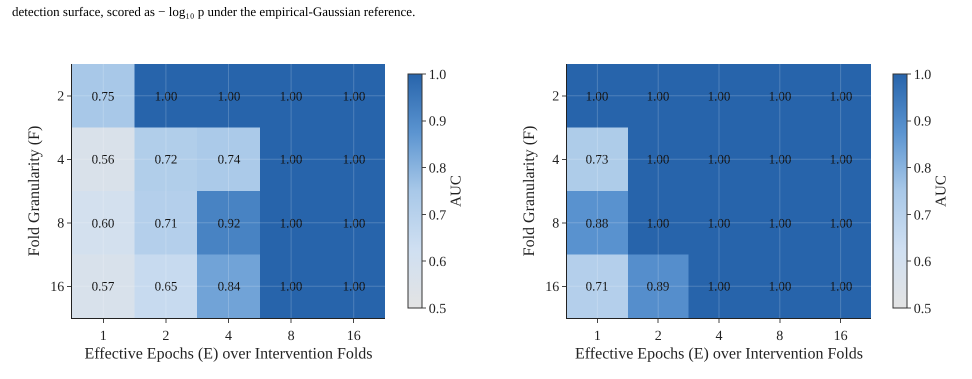 Image resolution: width=972 pixels, height=379 pixels. Describe the element at coordinates (166, 286) in the screenshot. I see `data-label: 0.65` at that location.